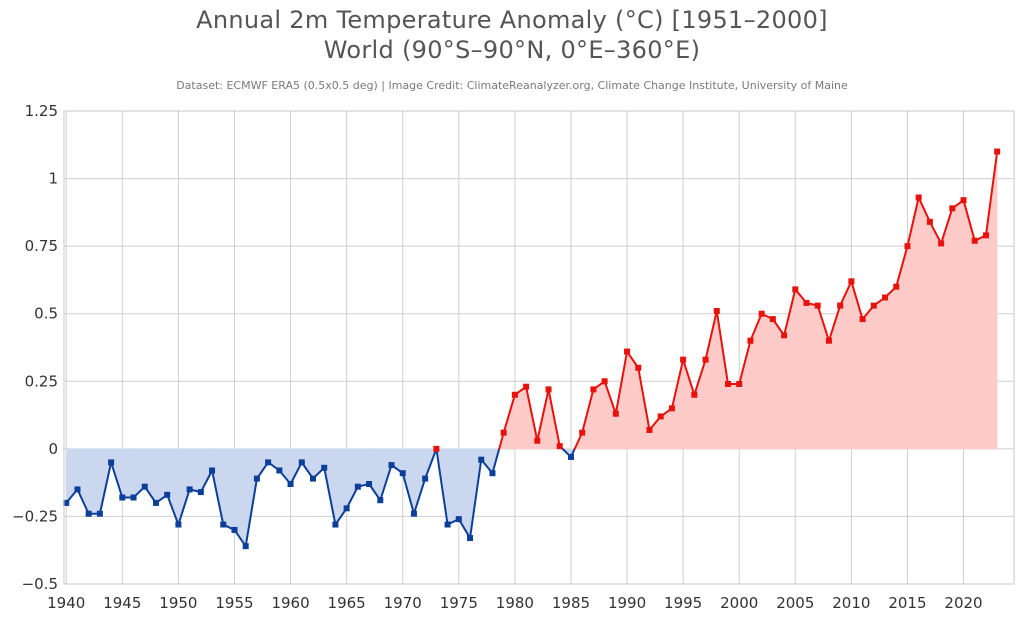 The width and height of the screenshot is (1024, 640). I want to click on x-tick-label: 1950, so click(178, 603).